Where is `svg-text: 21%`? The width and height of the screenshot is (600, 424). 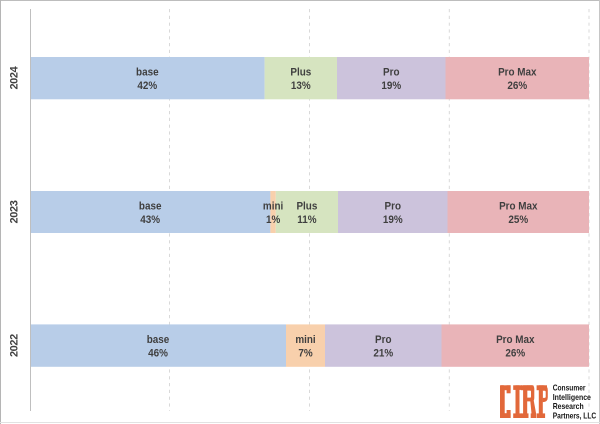
svg-text: 21% is located at coordinates (383, 354).